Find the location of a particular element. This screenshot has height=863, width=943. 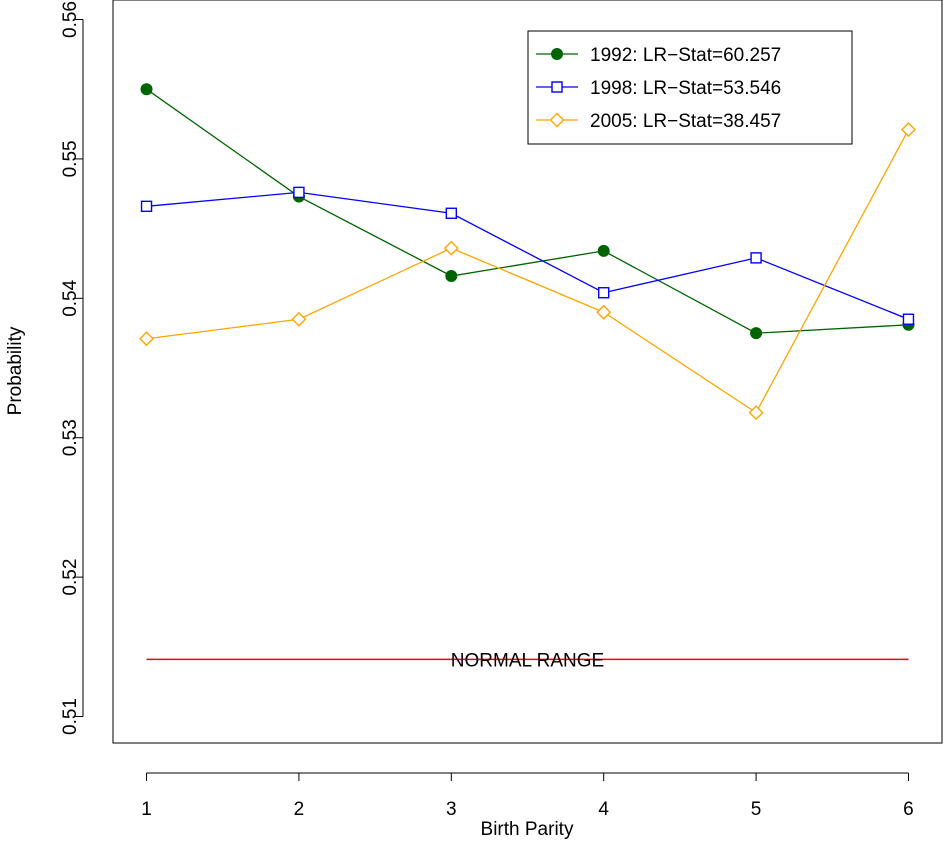

normal-range-label: NORMAL RANGE is located at coordinates (527, 660).